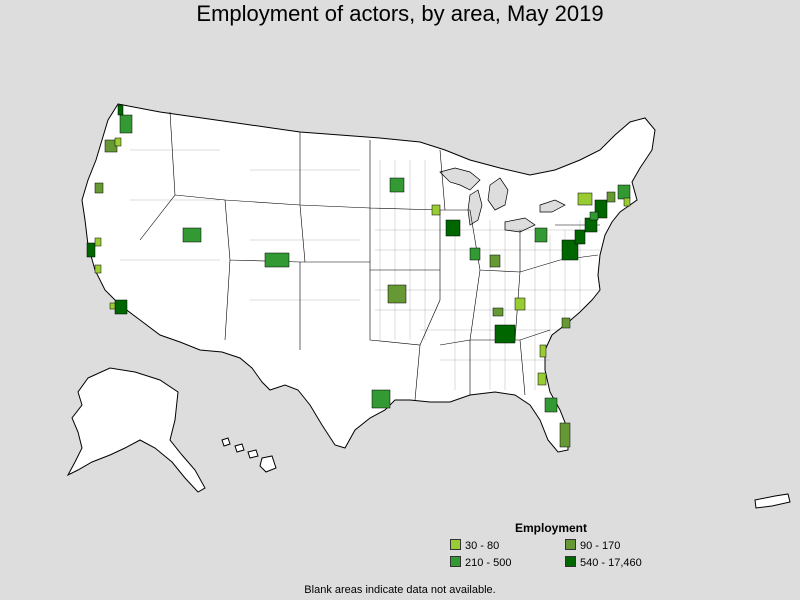 This screenshot has width=800, height=600. Describe the element at coordinates (400, 13) in the screenshot. I see `map-title: Employment of actors, by area, May 2019` at that location.